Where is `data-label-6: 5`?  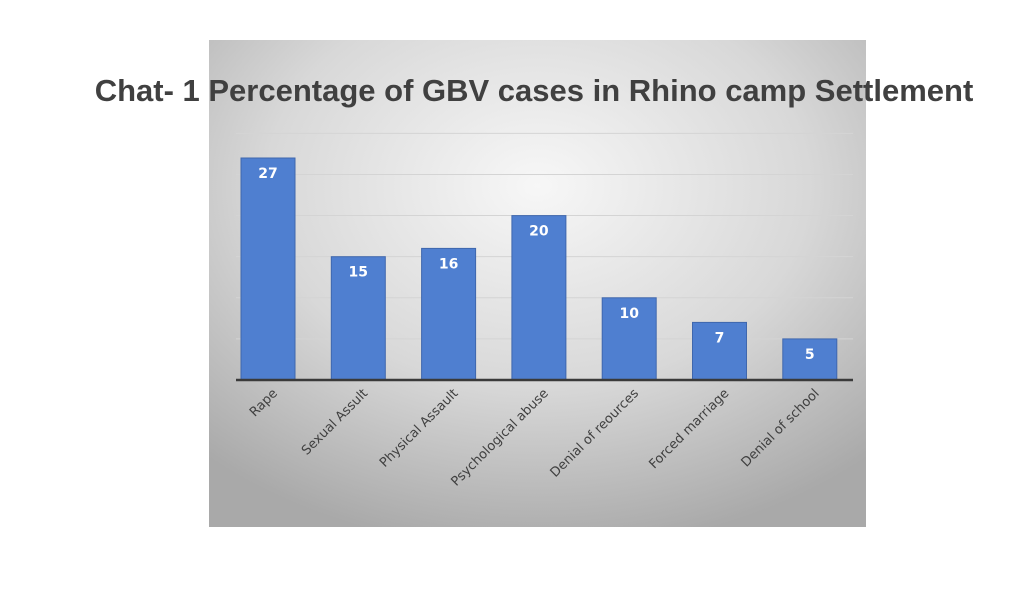
data-label-6: 5 is located at coordinates (810, 355).